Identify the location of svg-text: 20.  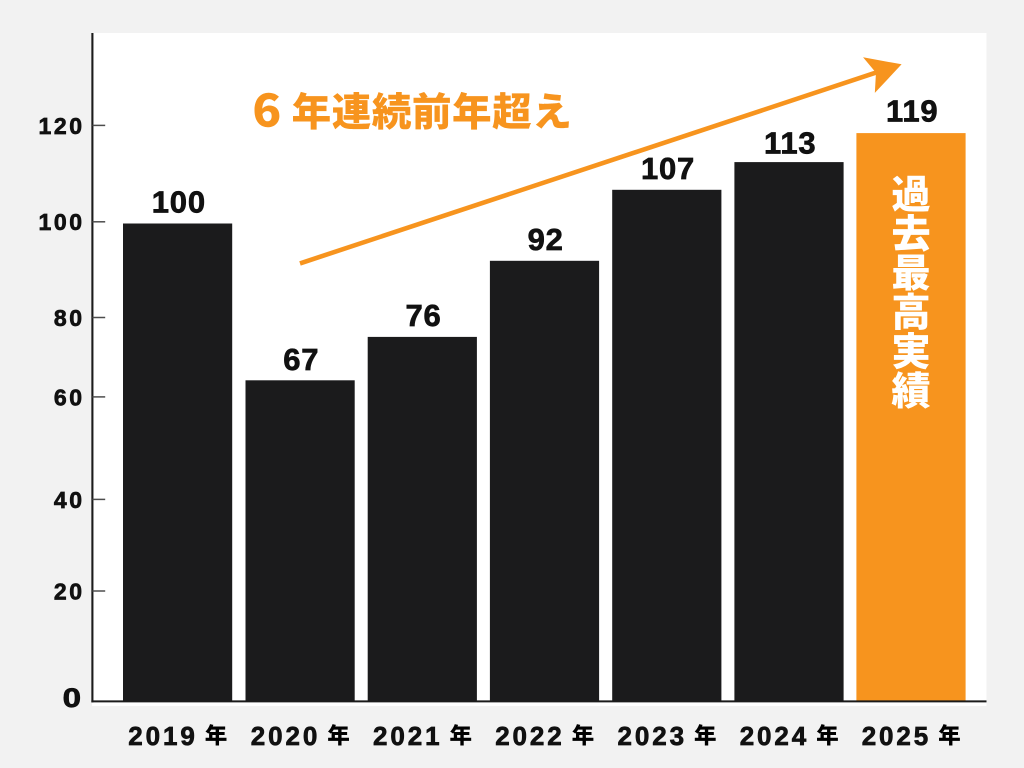
(69, 591).